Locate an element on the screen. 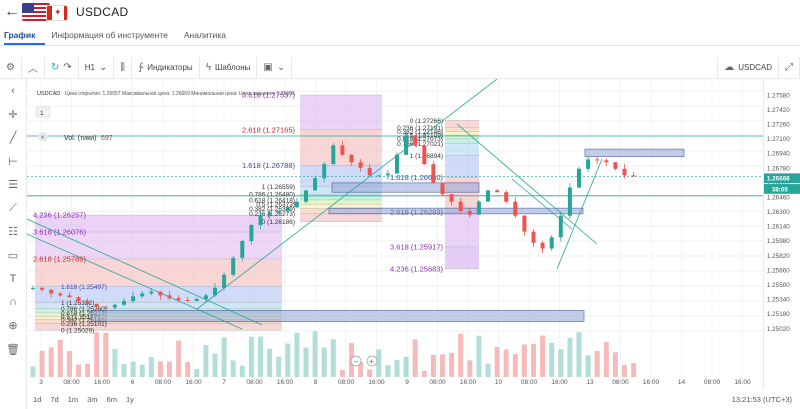 This screenshot has width=800, height=409. range-3m: 3m is located at coordinates (92, 399).